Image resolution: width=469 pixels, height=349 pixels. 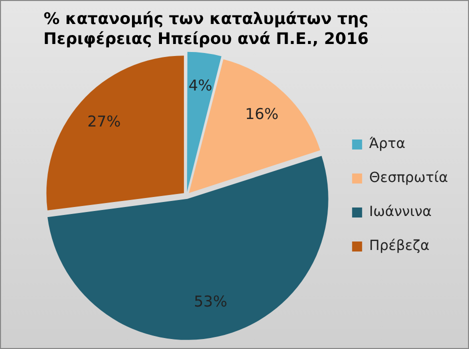 I want to click on chart-title: % κατανομής των καταλυμάτων της Περιφέρειας Ηπείρου ανά Π.Ε., 2016, so click(x=206, y=29).